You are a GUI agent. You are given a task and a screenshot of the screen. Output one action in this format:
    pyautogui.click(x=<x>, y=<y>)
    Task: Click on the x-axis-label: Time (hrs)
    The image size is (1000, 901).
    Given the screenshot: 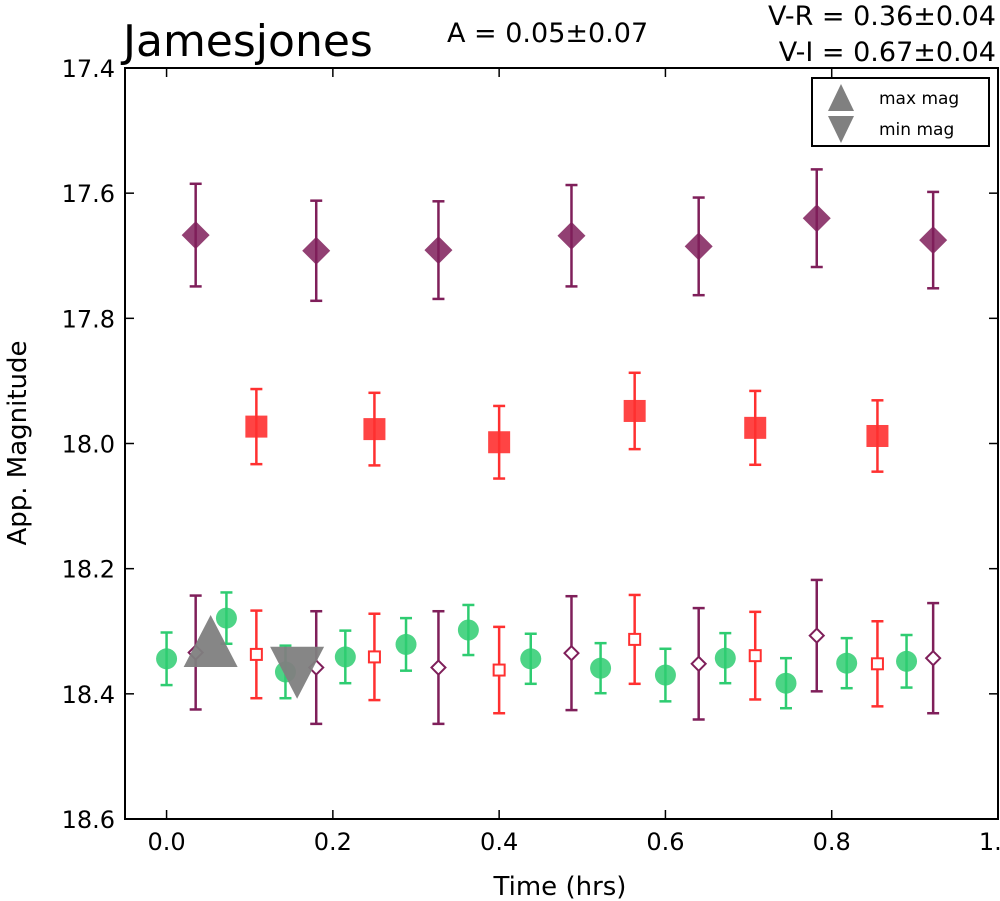 What is the action you would take?
    pyautogui.click(x=560, y=886)
    